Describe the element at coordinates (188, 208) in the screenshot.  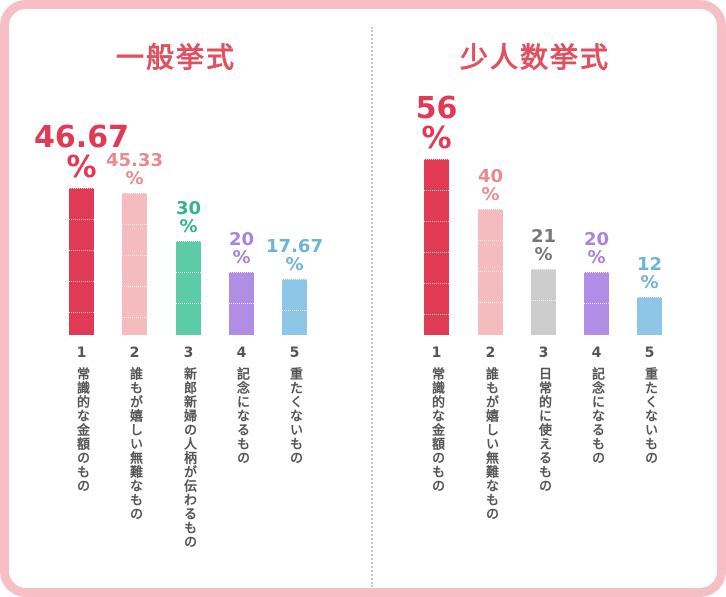
I see `data-label-value: 30` at that location.